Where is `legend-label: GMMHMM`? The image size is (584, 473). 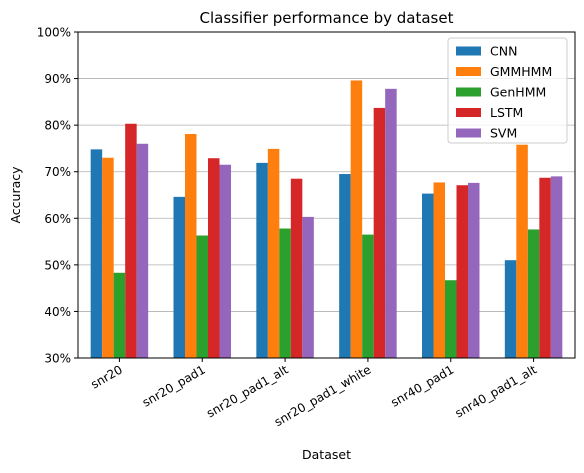 legend-label: GMMHMM is located at coordinates (521, 71).